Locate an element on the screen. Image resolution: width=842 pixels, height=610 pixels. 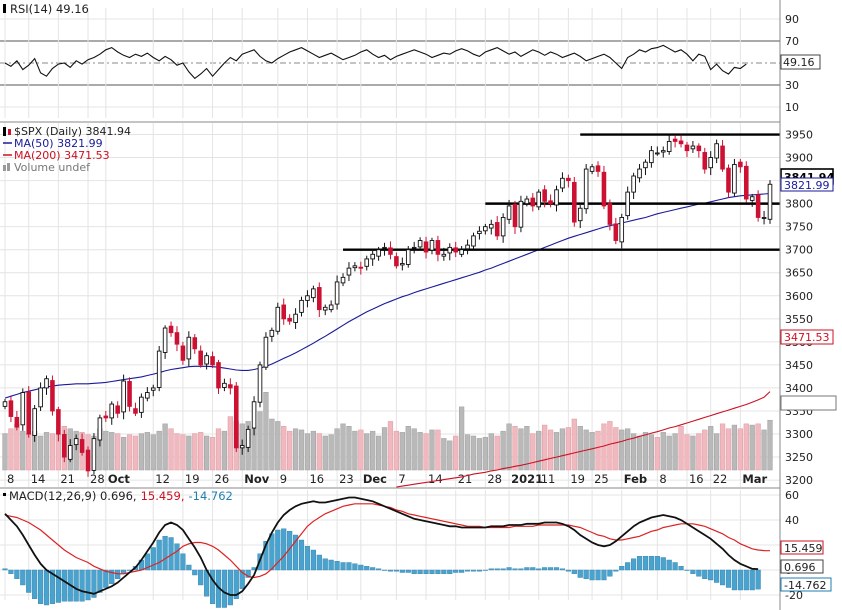
signal-value: 15.459 is located at coordinates (803, 548).